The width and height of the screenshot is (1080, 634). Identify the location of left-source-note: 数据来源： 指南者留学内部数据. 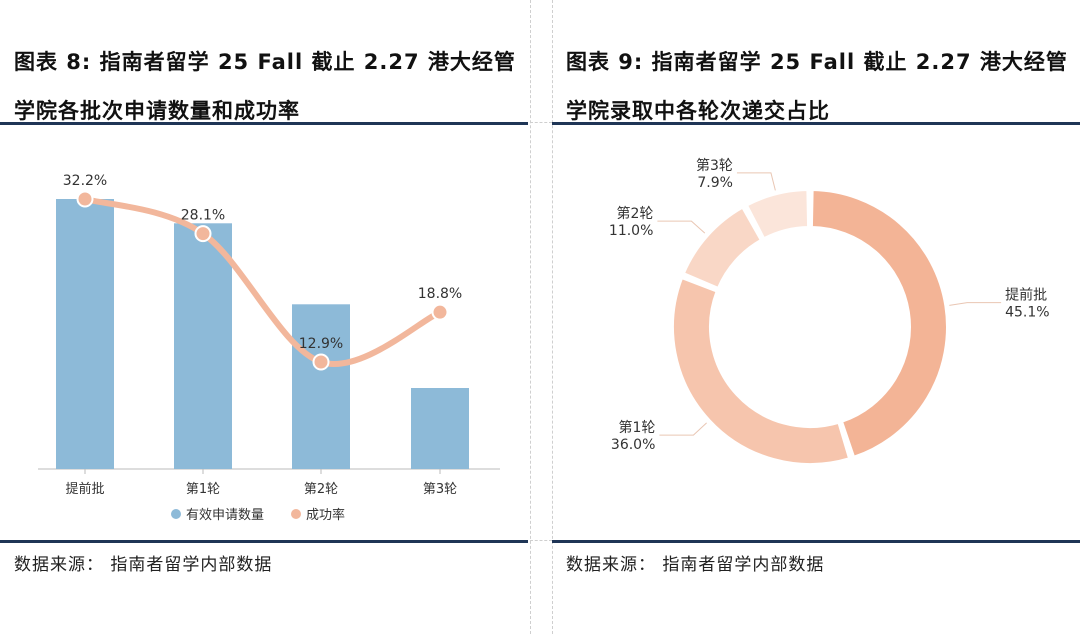
(143, 565).